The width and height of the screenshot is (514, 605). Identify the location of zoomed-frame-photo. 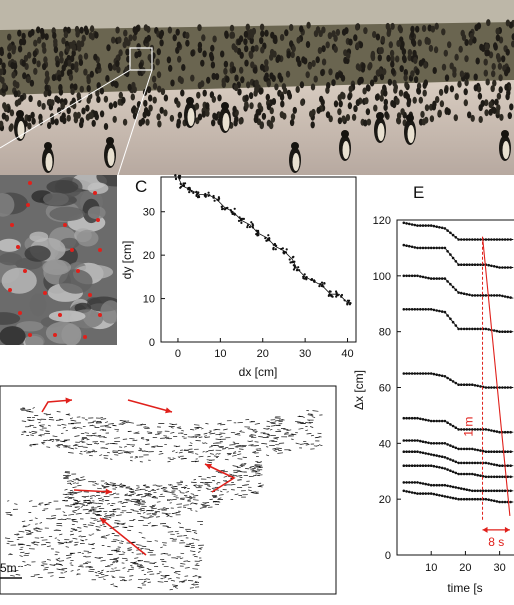
(58, 260).